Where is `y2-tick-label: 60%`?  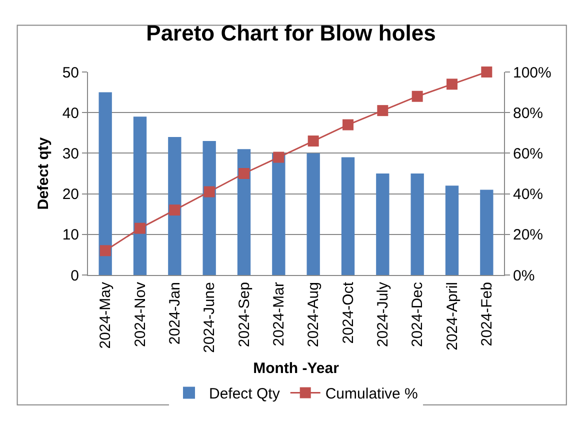
y2-tick-label: 60% is located at coordinates (528, 153).